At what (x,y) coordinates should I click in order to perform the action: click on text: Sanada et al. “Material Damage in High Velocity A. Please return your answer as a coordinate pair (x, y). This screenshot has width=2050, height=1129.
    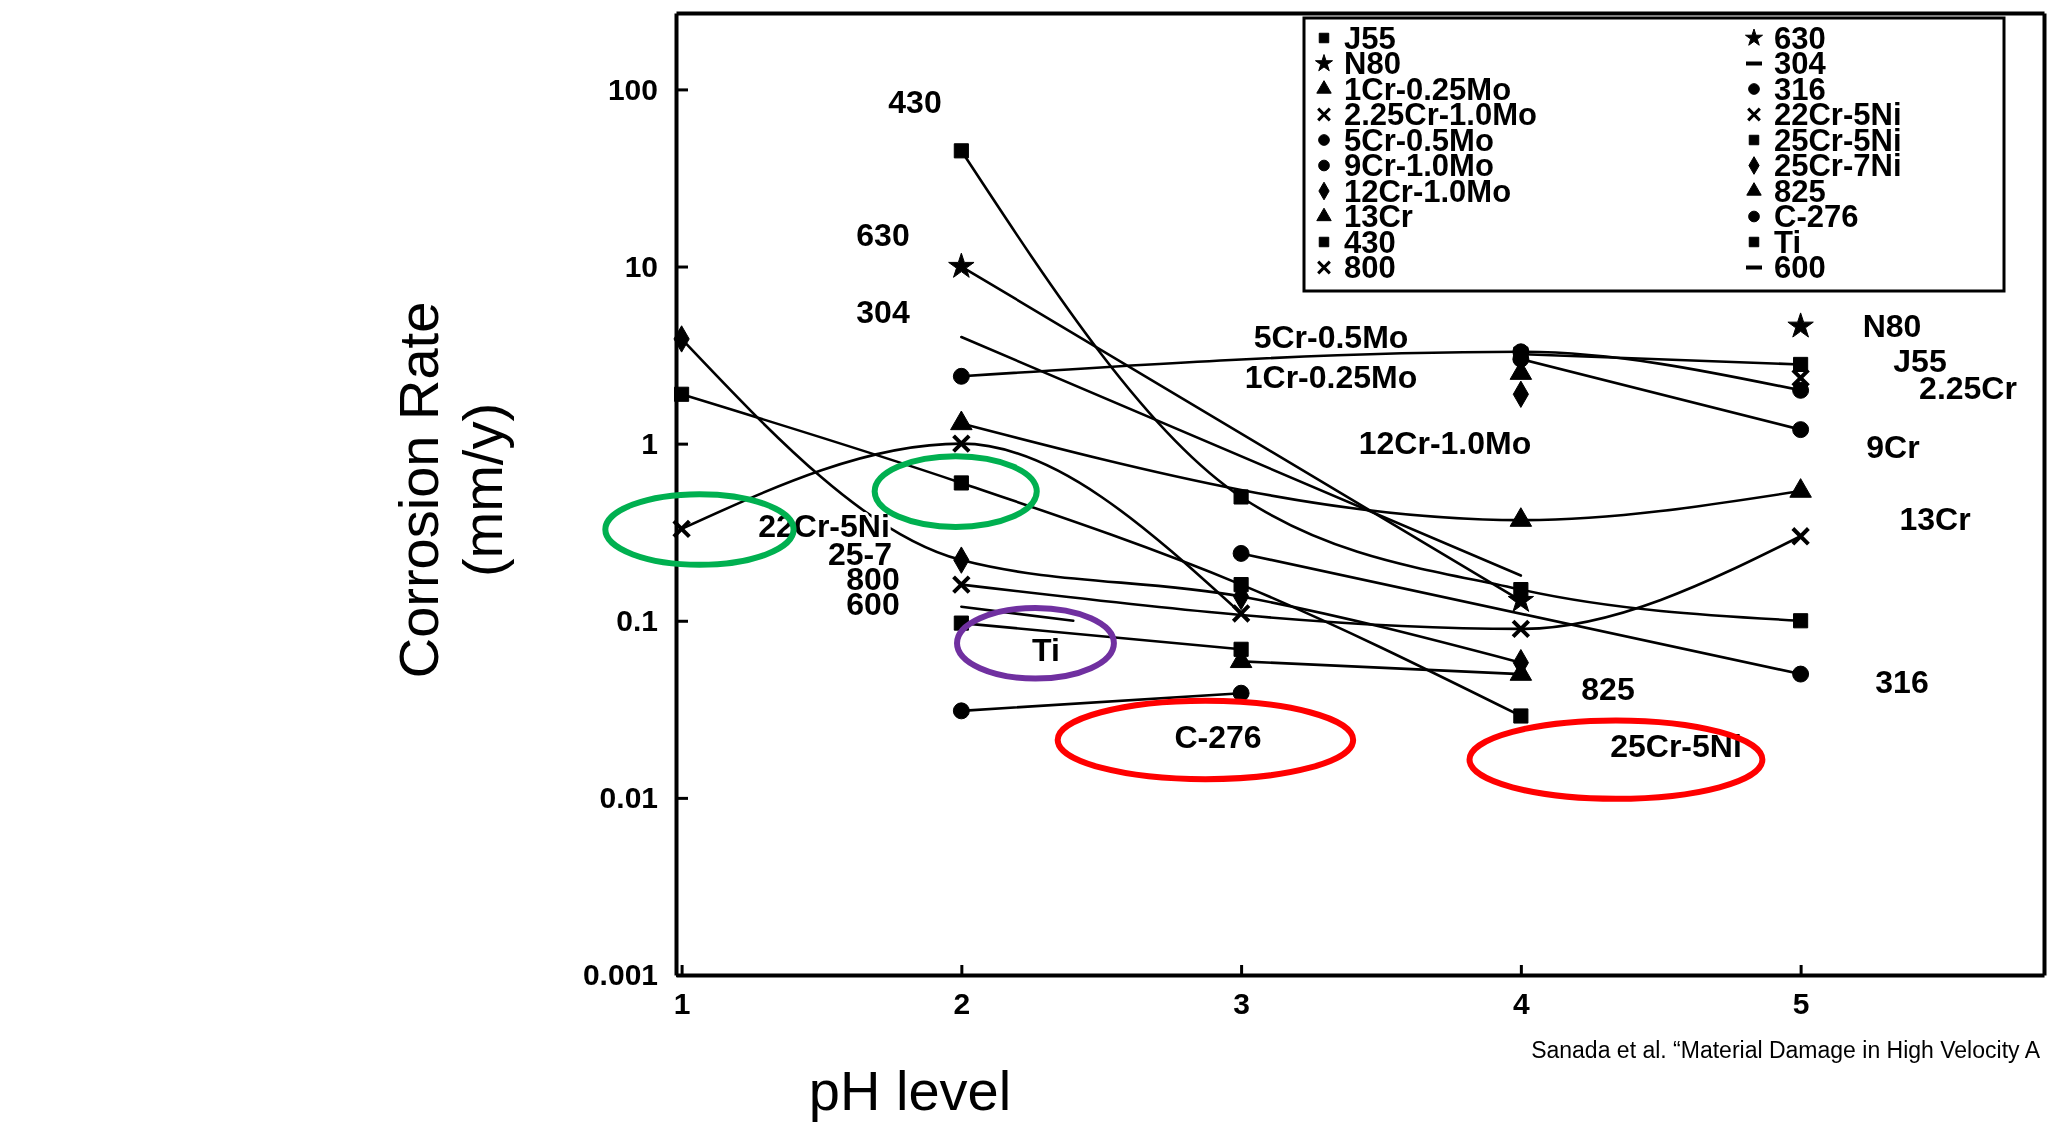
    Looking at the image, I should click on (1786, 1050).